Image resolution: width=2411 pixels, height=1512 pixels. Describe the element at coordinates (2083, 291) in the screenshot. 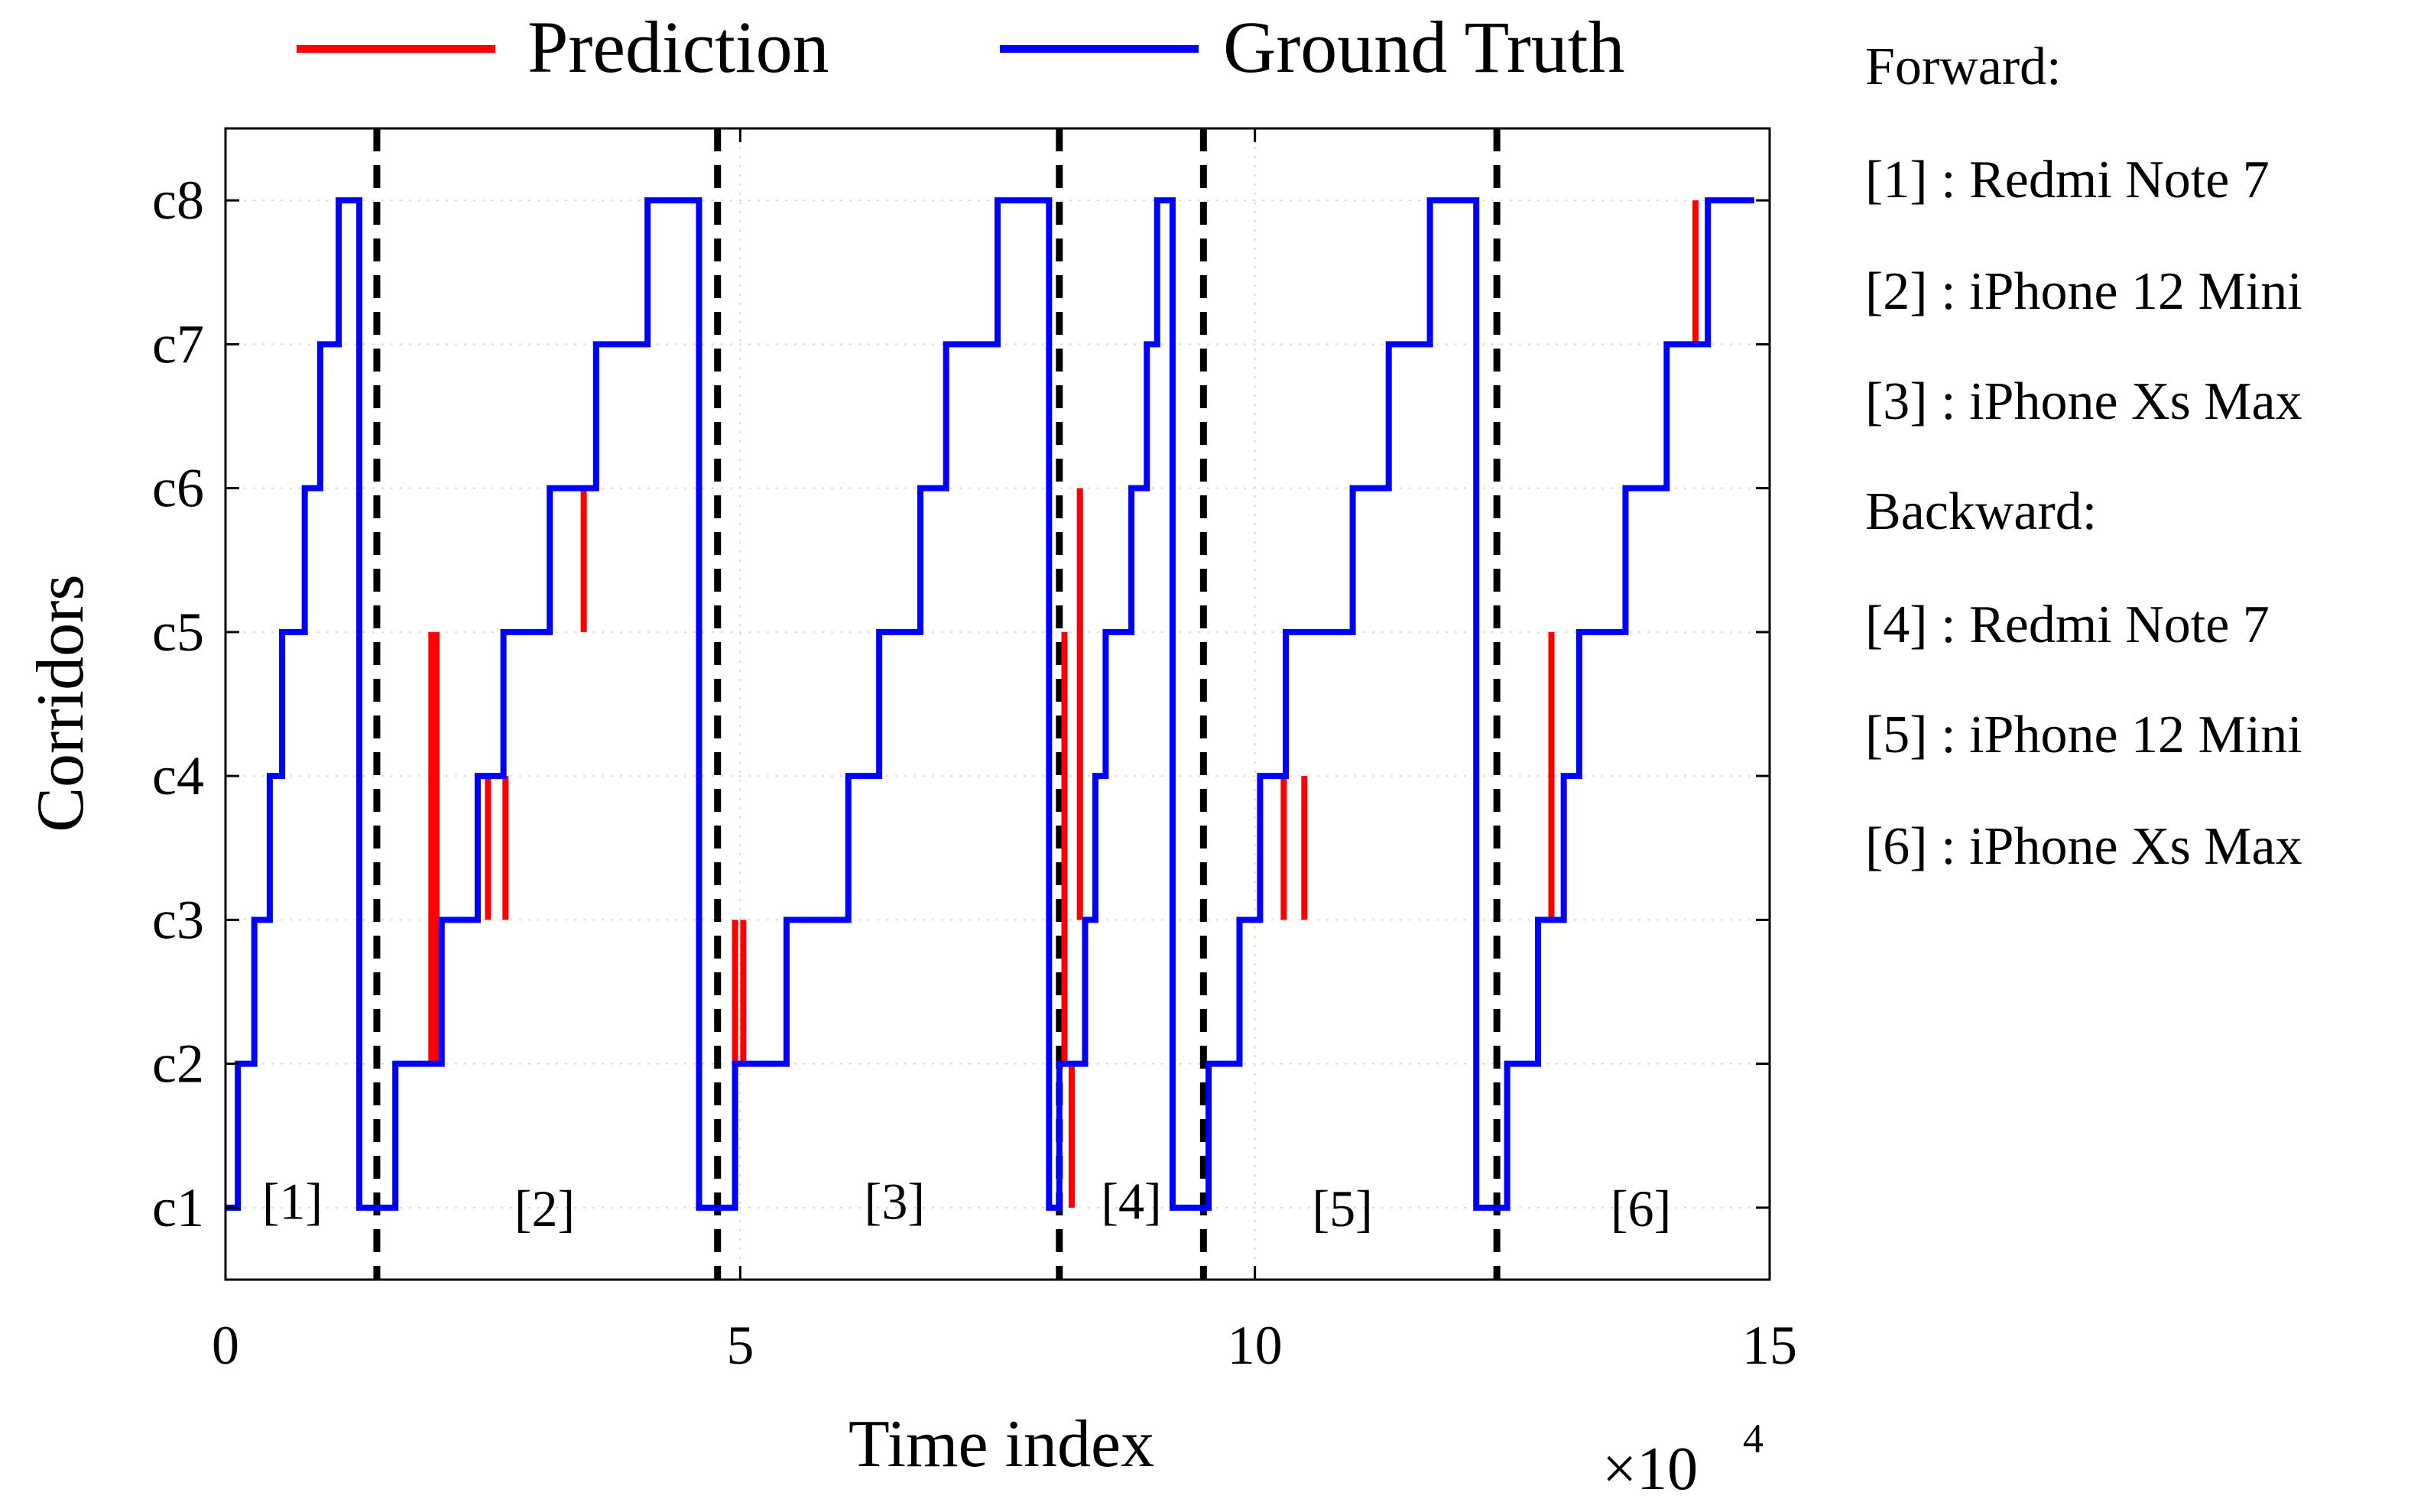

I see `forward-item-2: [2] : iPhone 12 Mini` at that location.